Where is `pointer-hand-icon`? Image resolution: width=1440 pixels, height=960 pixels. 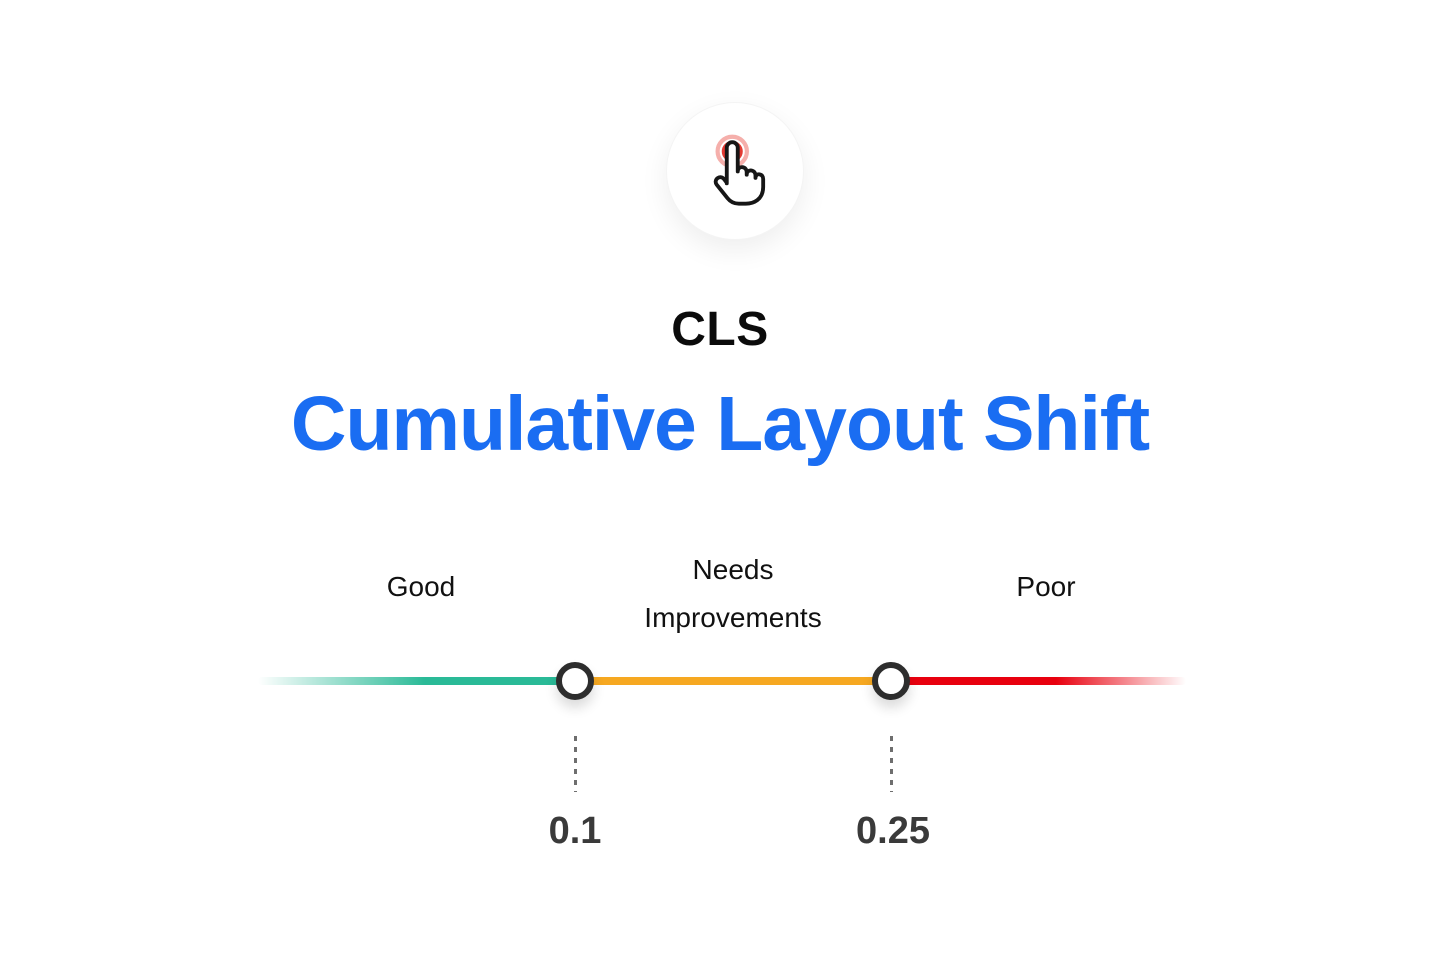 pointer-hand-icon is located at coordinates (739, 172).